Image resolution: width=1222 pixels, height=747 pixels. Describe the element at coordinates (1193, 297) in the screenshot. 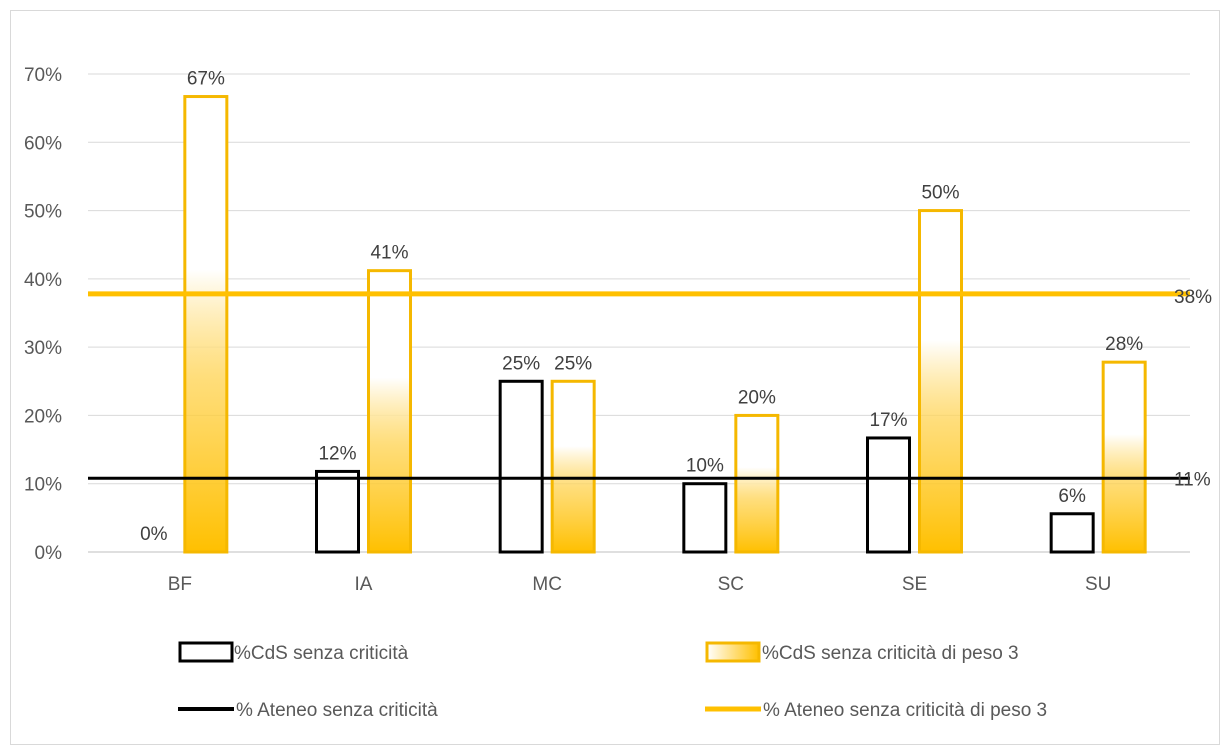

I see `ref-label-ateneo-peso3: 38%` at that location.